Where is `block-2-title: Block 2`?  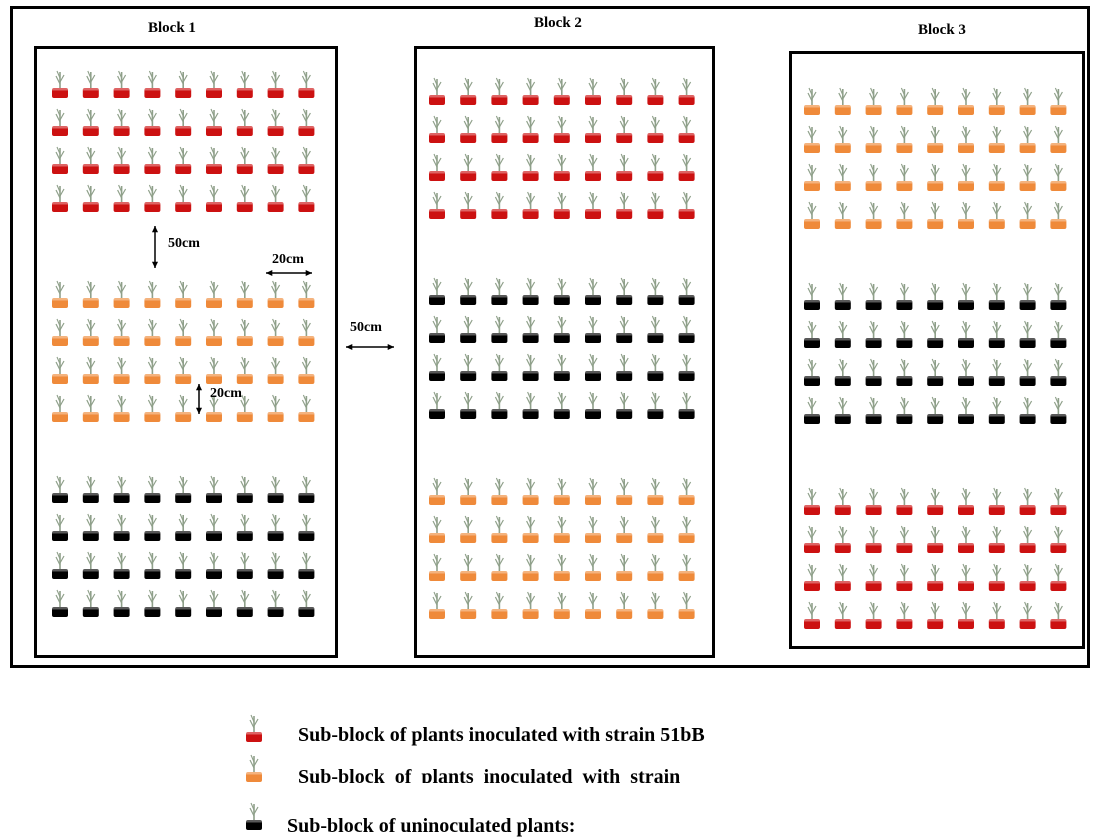 block-2-title: Block 2 is located at coordinates (558, 23).